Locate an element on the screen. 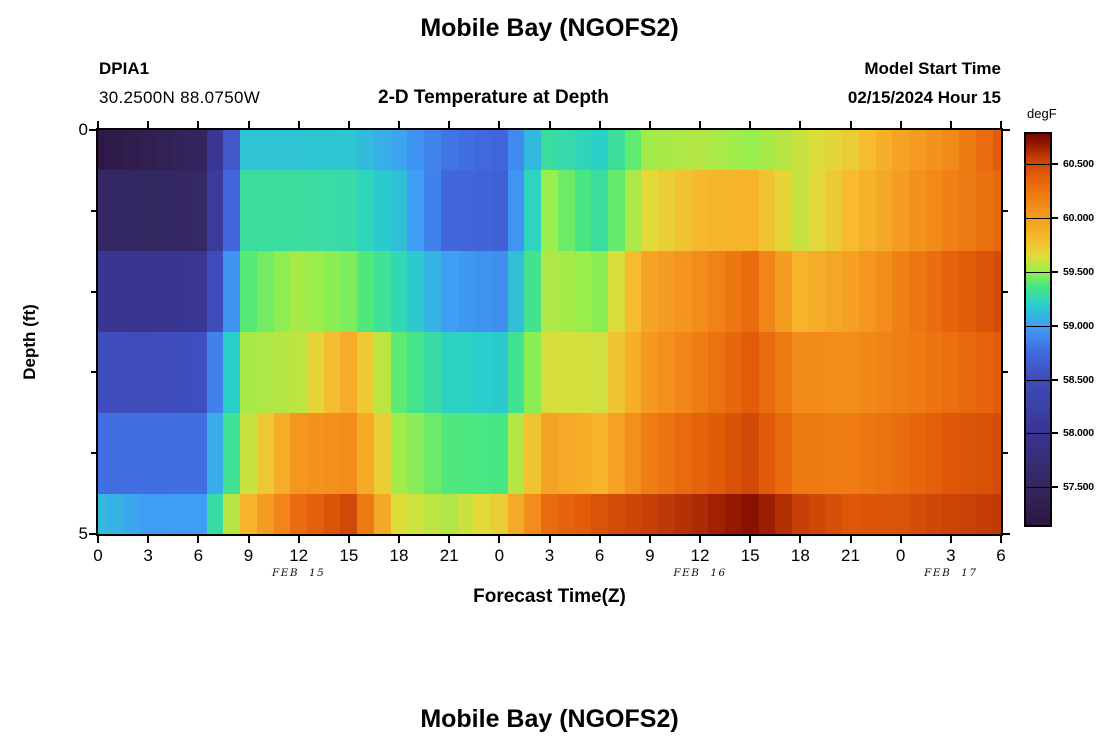 The image size is (1100, 750). x-tick-label: 15 is located at coordinates (750, 555).